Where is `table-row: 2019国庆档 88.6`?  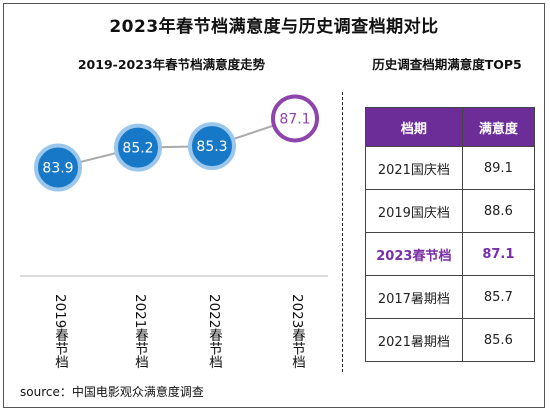 table-row: 2019国庆档 88.6 is located at coordinates (450, 211).